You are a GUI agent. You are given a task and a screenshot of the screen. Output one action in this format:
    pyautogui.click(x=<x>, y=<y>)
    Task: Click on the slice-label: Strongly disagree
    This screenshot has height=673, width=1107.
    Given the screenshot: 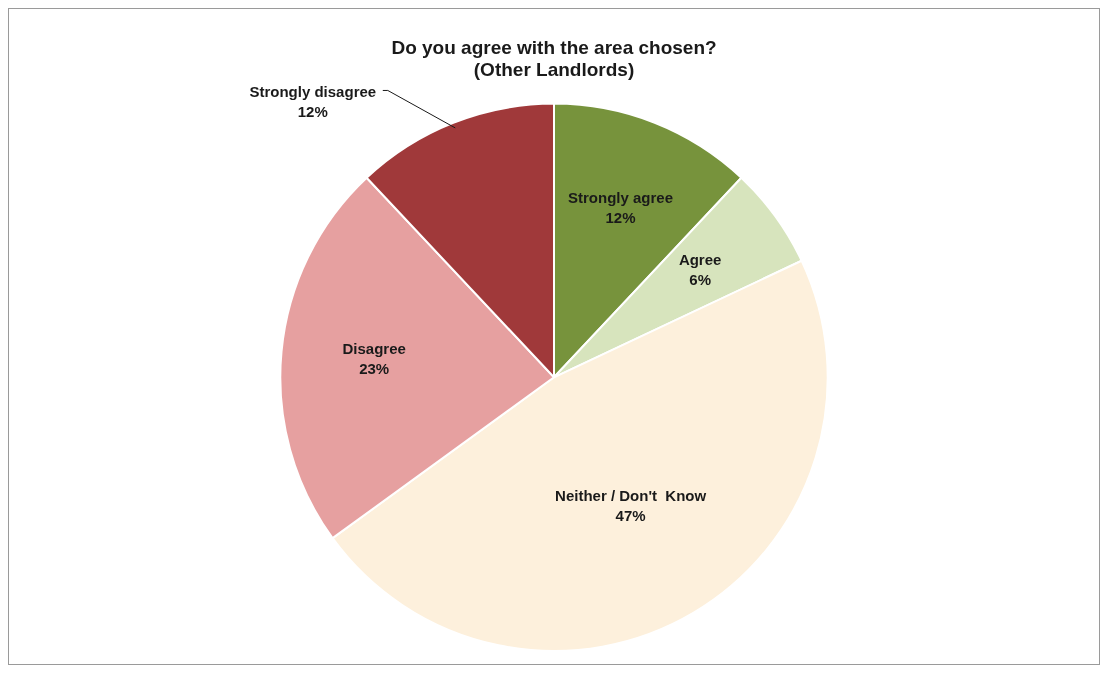 What is the action you would take?
    pyautogui.click(x=313, y=91)
    